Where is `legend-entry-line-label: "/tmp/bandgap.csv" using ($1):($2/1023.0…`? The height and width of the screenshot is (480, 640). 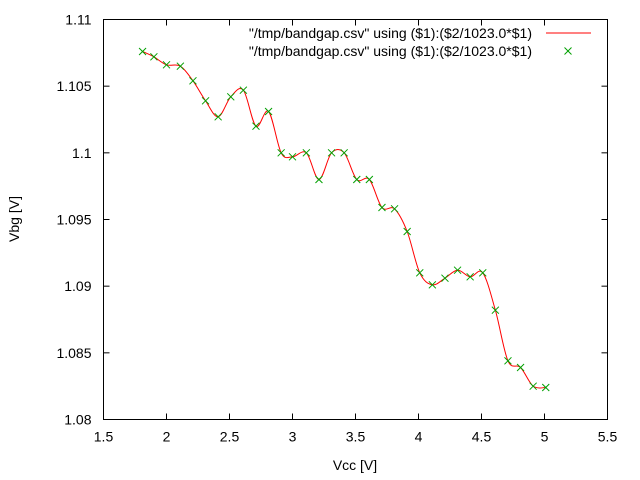
legend-entry-line-label: "/tmp/bandgap.csv" using ($1):($2/1023.0… is located at coordinates (390, 33).